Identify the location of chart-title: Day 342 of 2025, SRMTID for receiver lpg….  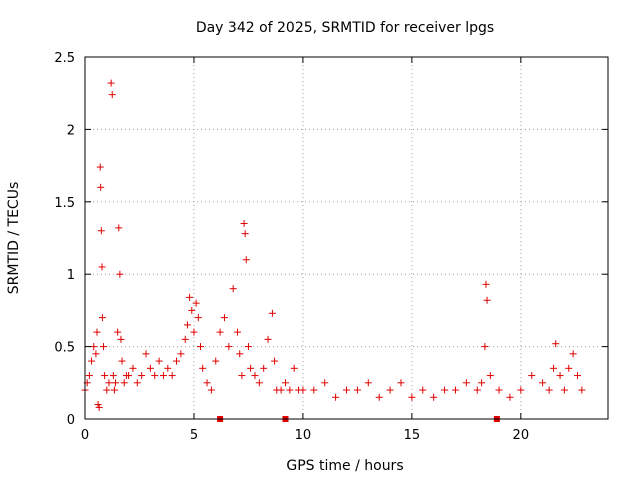
(345, 28).